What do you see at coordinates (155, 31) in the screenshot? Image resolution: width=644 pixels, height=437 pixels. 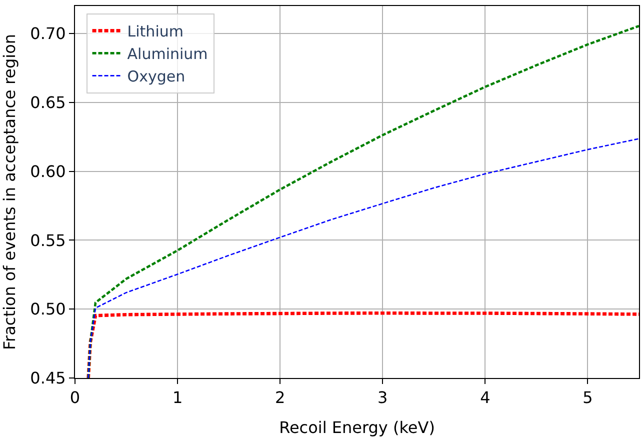 I see `legend-label: Lithium` at bounding box center [155, 31].